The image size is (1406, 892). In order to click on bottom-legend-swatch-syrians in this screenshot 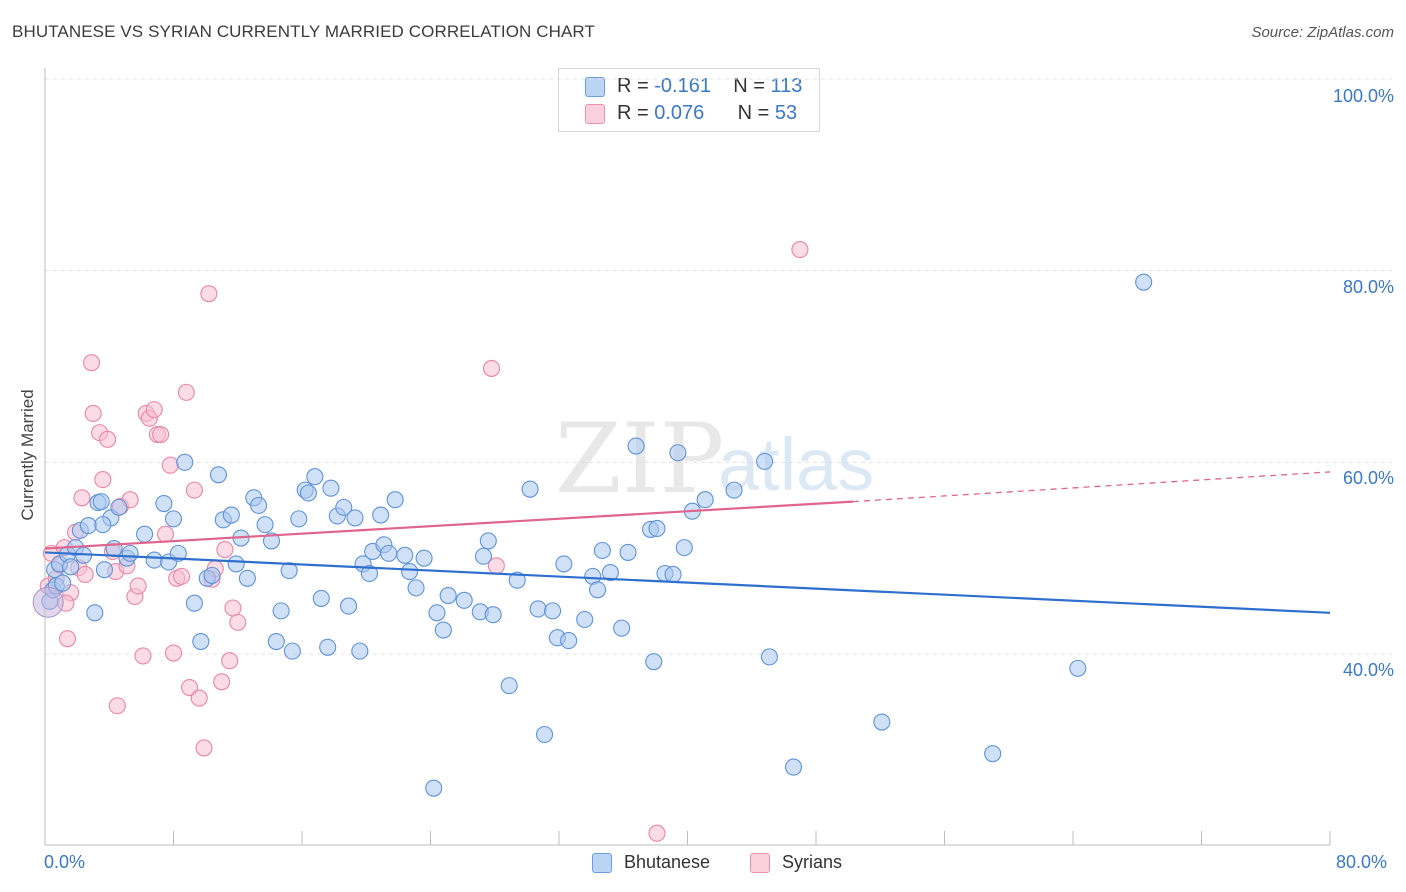, I will do `click(760, 863)`.